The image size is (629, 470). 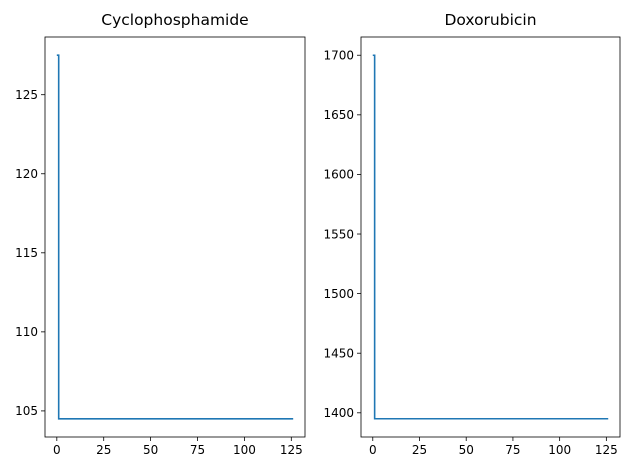 What do you see at coordinates (26, 332) in the screenshot?
I see `y-tick-label: 110` at bounding box center [26, 332].